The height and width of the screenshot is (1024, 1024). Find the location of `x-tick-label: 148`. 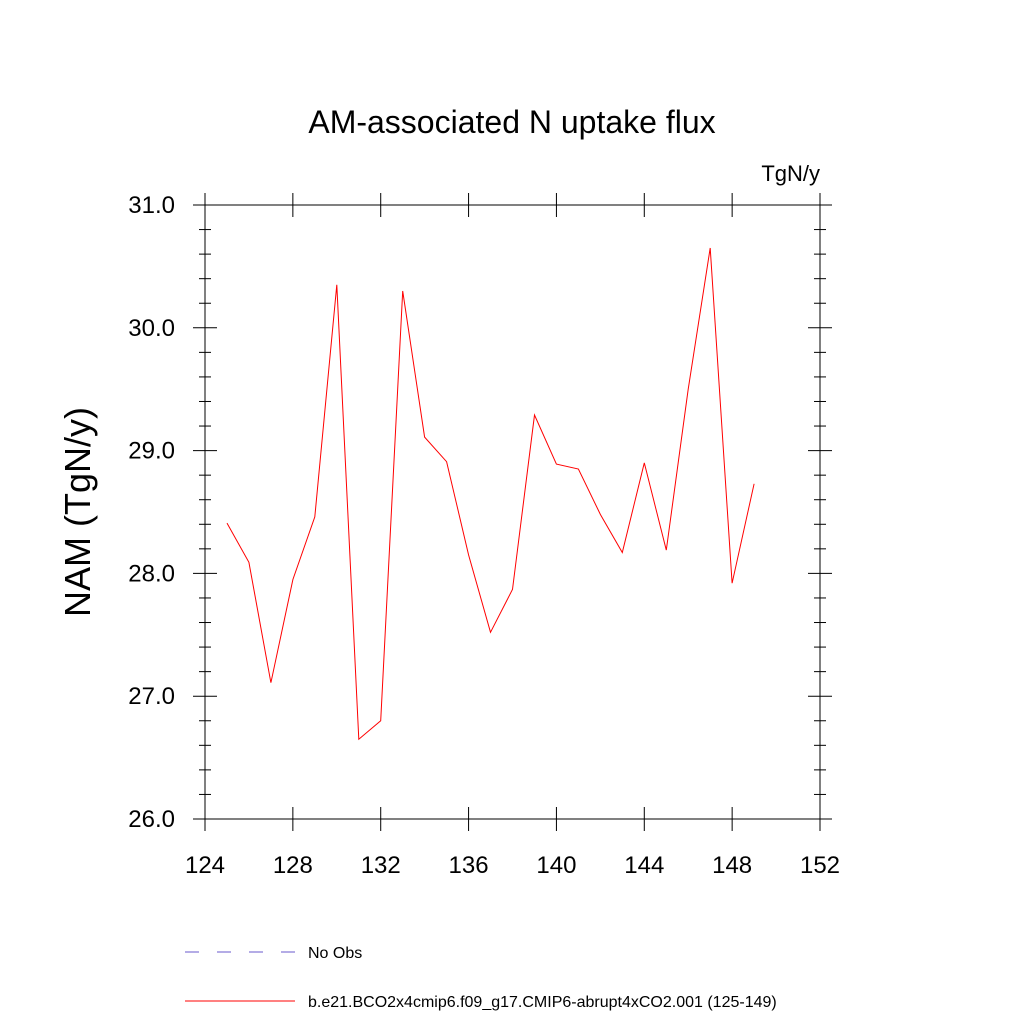

x-tick-label: 148 is located at coordinates (732, 865).